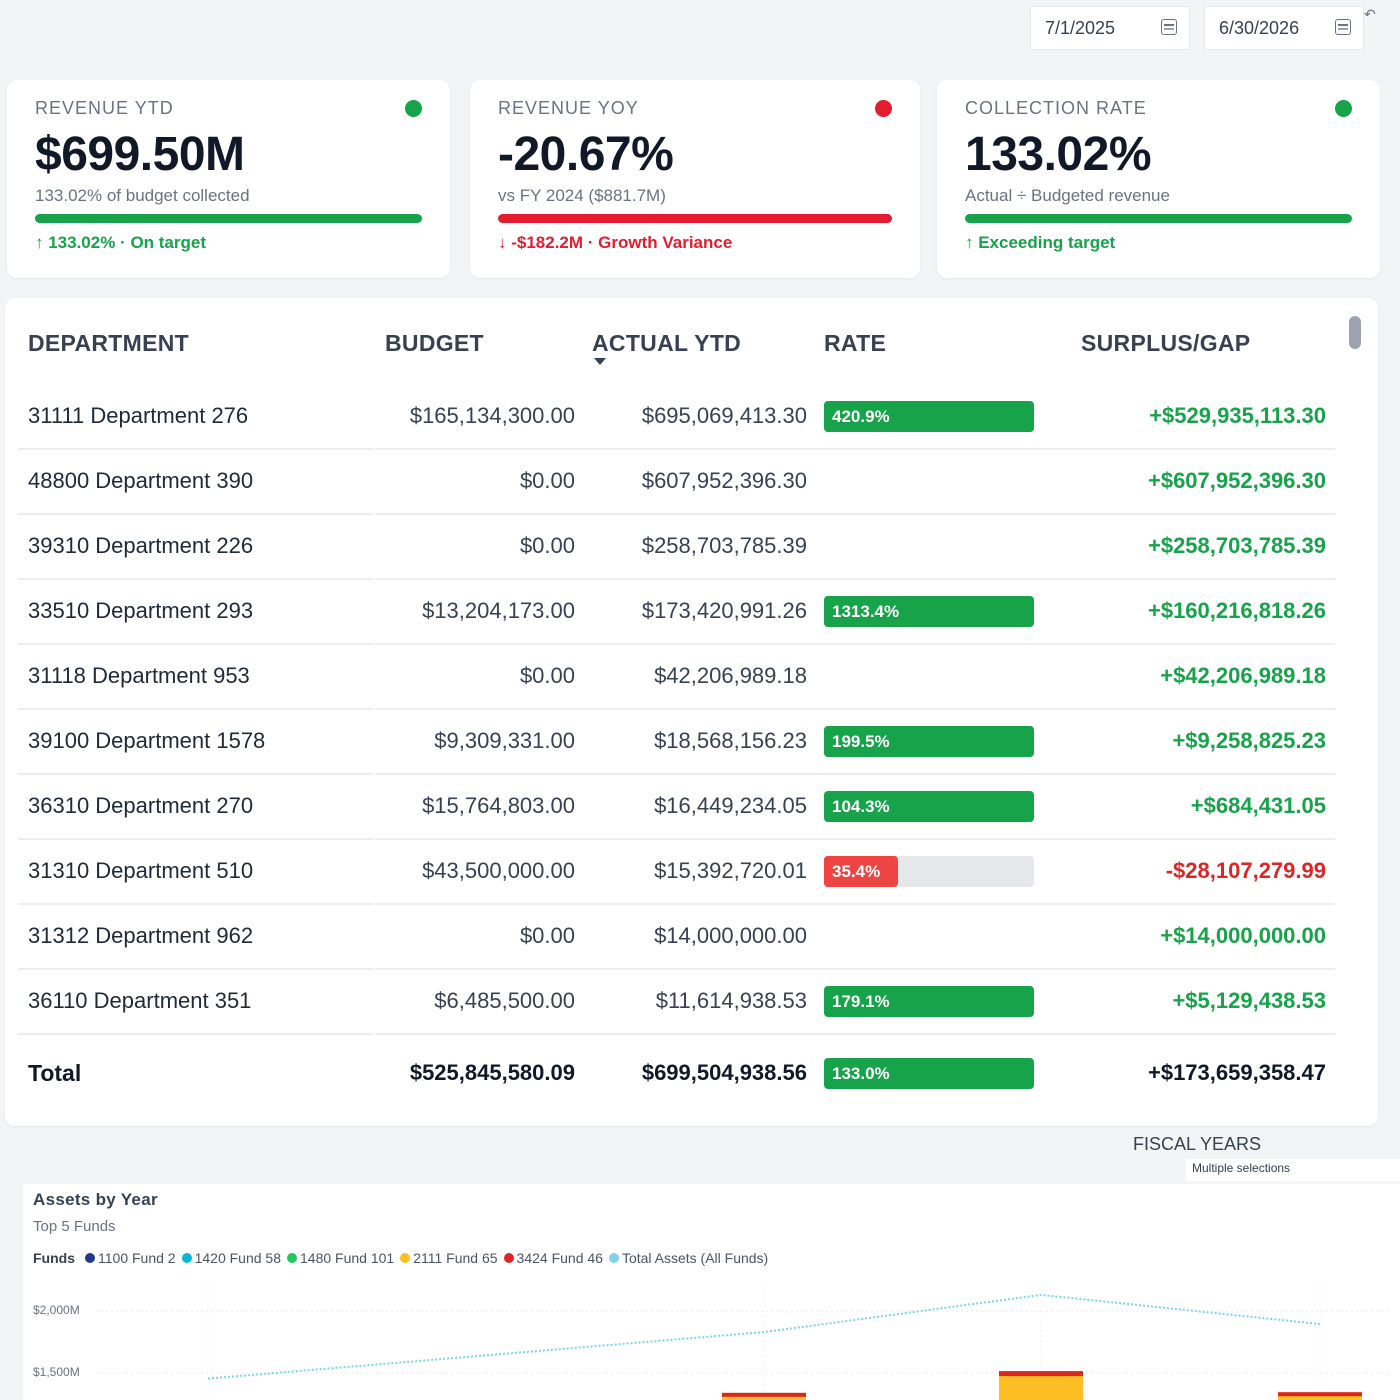 This screenshot has height=1400, width=1400. I want to click on budget-cell: $9,309,331.00, so click(504, 740).